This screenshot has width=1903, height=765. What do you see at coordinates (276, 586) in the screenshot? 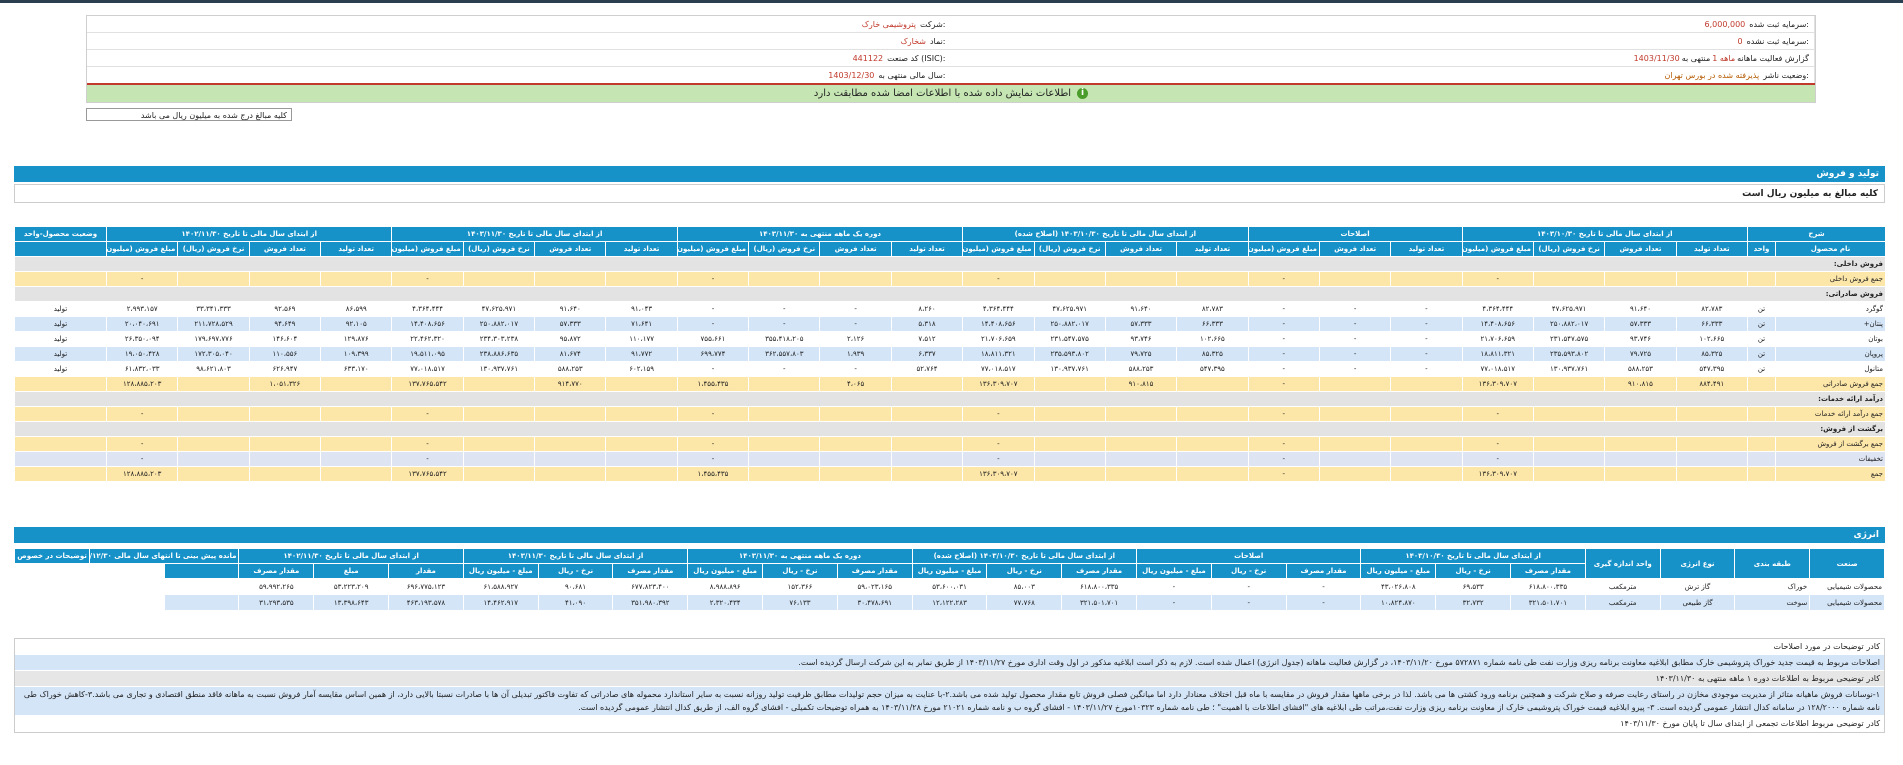
I see `energy-cell: ۵۹،۹۹۲،۲۶۵` at bounding box center [276, 586].